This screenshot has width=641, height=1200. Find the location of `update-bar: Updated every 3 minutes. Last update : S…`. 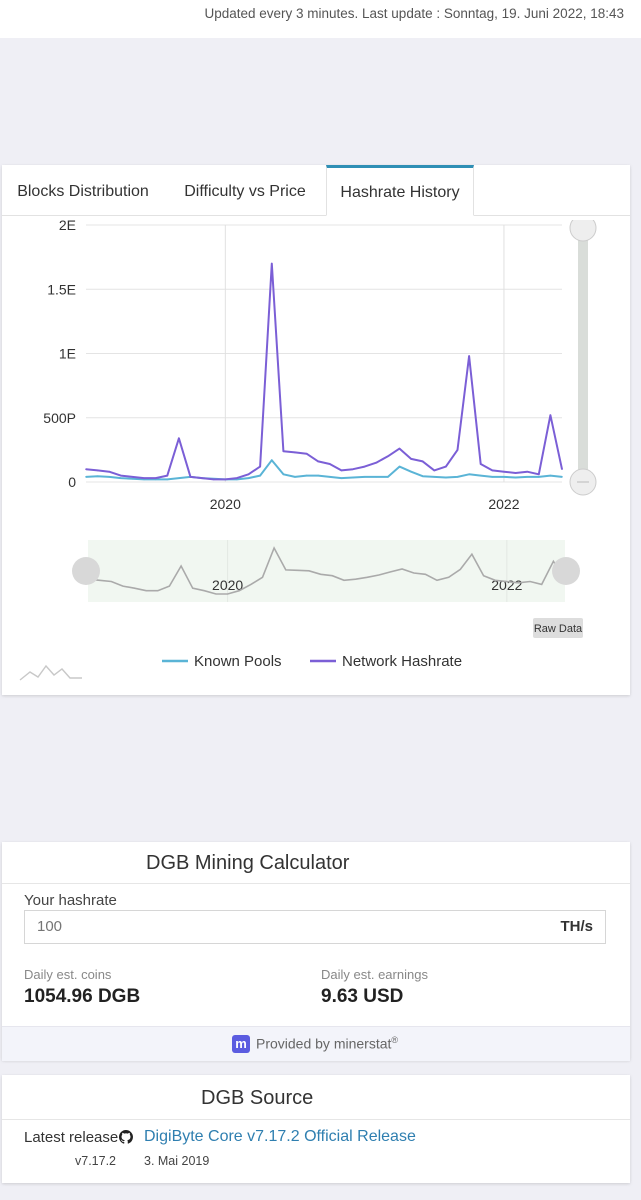

update-bar: Updated every 3 minutes. Last update : S… is located at coordinates (320, 19).